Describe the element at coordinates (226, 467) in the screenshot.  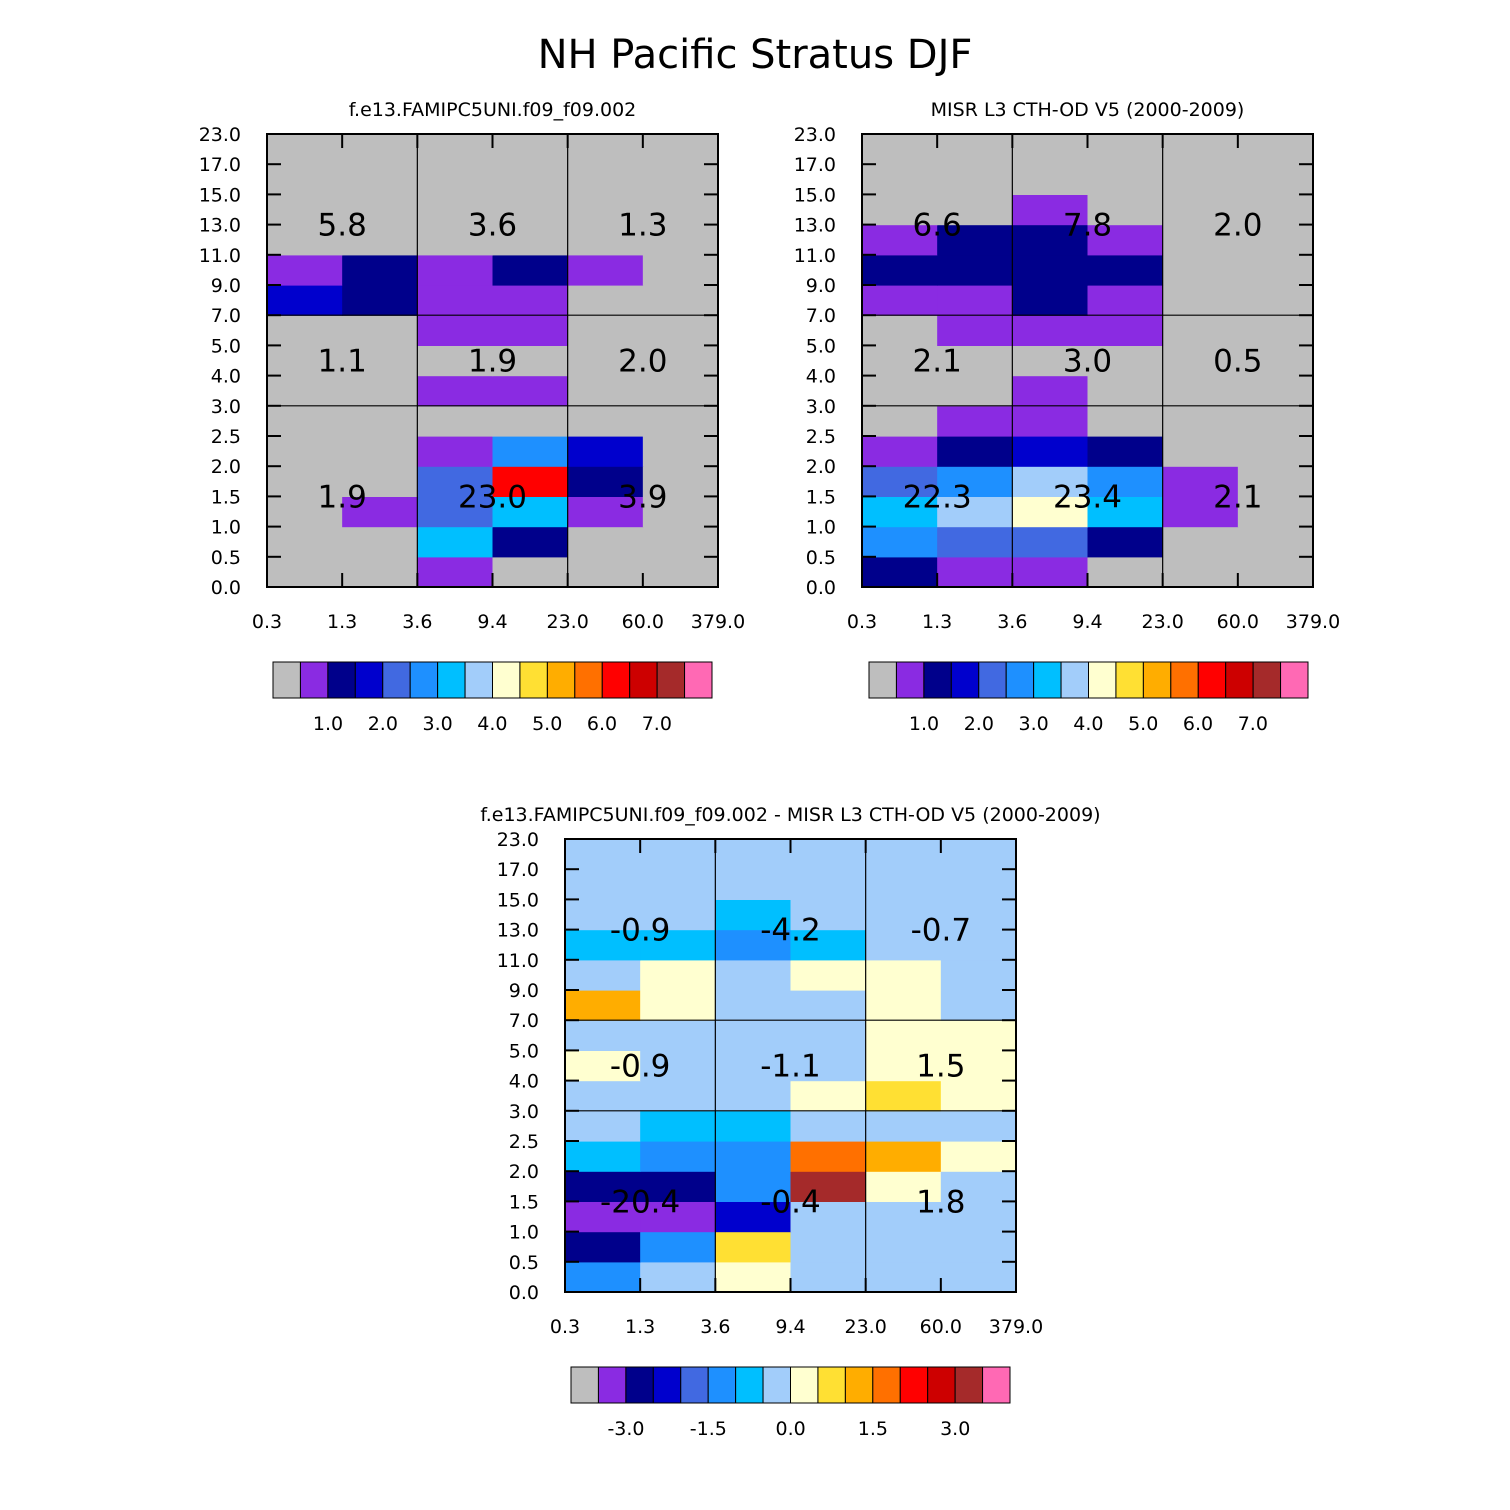
I see `y-tick-label: 2.0` at that location.